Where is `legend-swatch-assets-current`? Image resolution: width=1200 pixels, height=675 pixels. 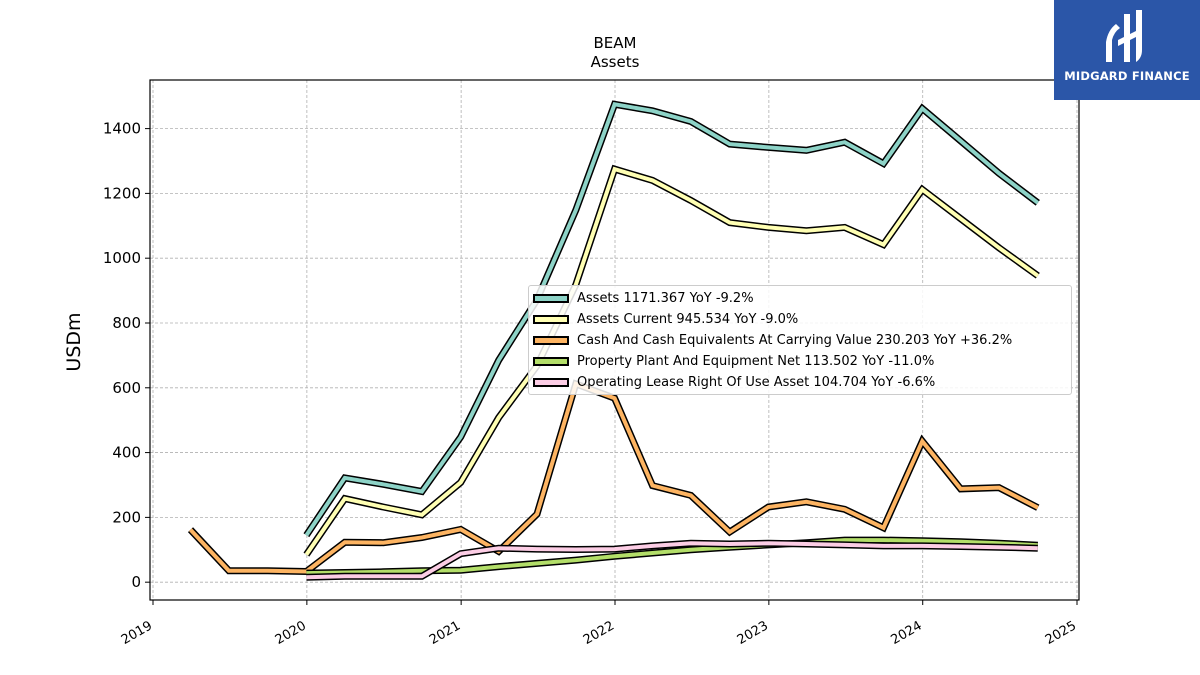
legend-swatch-assets-current is located at coordinates (551, 319).